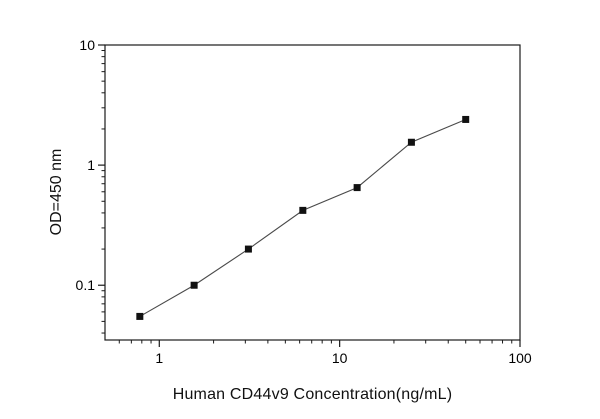 This screenshot has width=600, height=419. Describe the element at coordinates (56, 192) in the screenshot. I see `y-axis-label: OD=450 nm` at that location.